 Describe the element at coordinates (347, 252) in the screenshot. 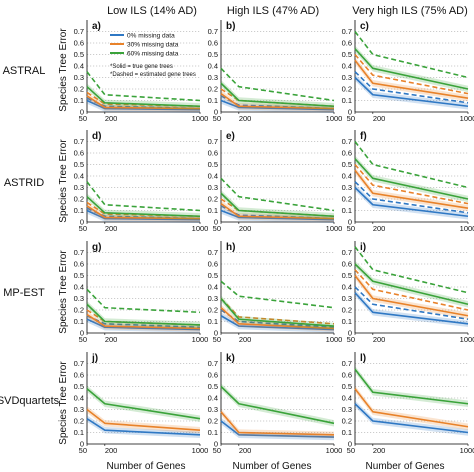

I see `y-tick-label-i-7: 0.7` at that location.